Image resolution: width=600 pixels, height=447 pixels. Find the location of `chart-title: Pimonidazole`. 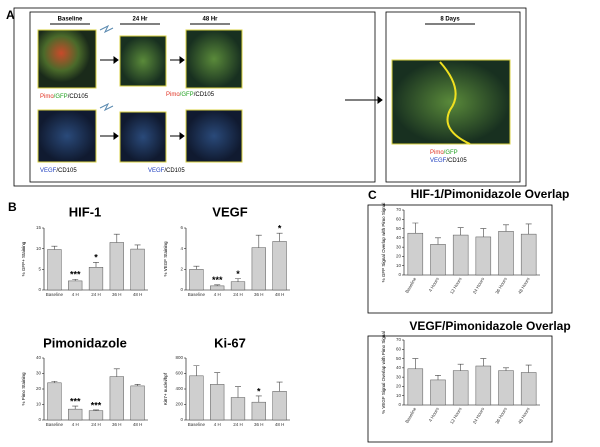

chart-title: Pimonidazole is located at coordinates (85, 342).